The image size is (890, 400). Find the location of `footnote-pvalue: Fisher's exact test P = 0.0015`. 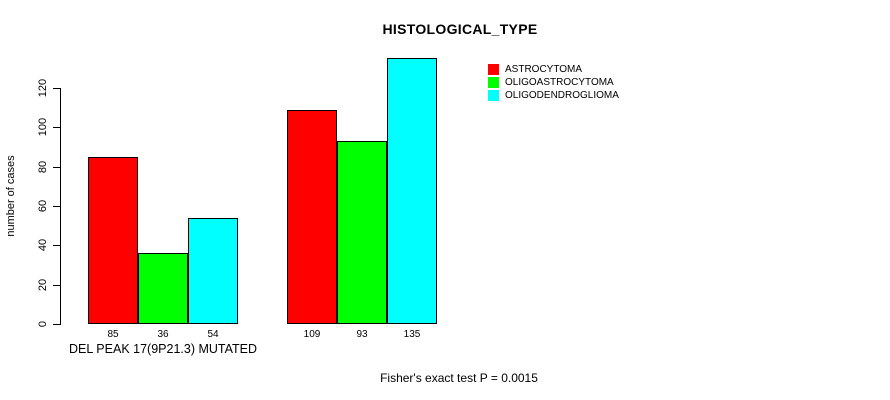

footnote-pvalue: Fisher's exact test P = 0.0015 is located at coordinates (459, 378).